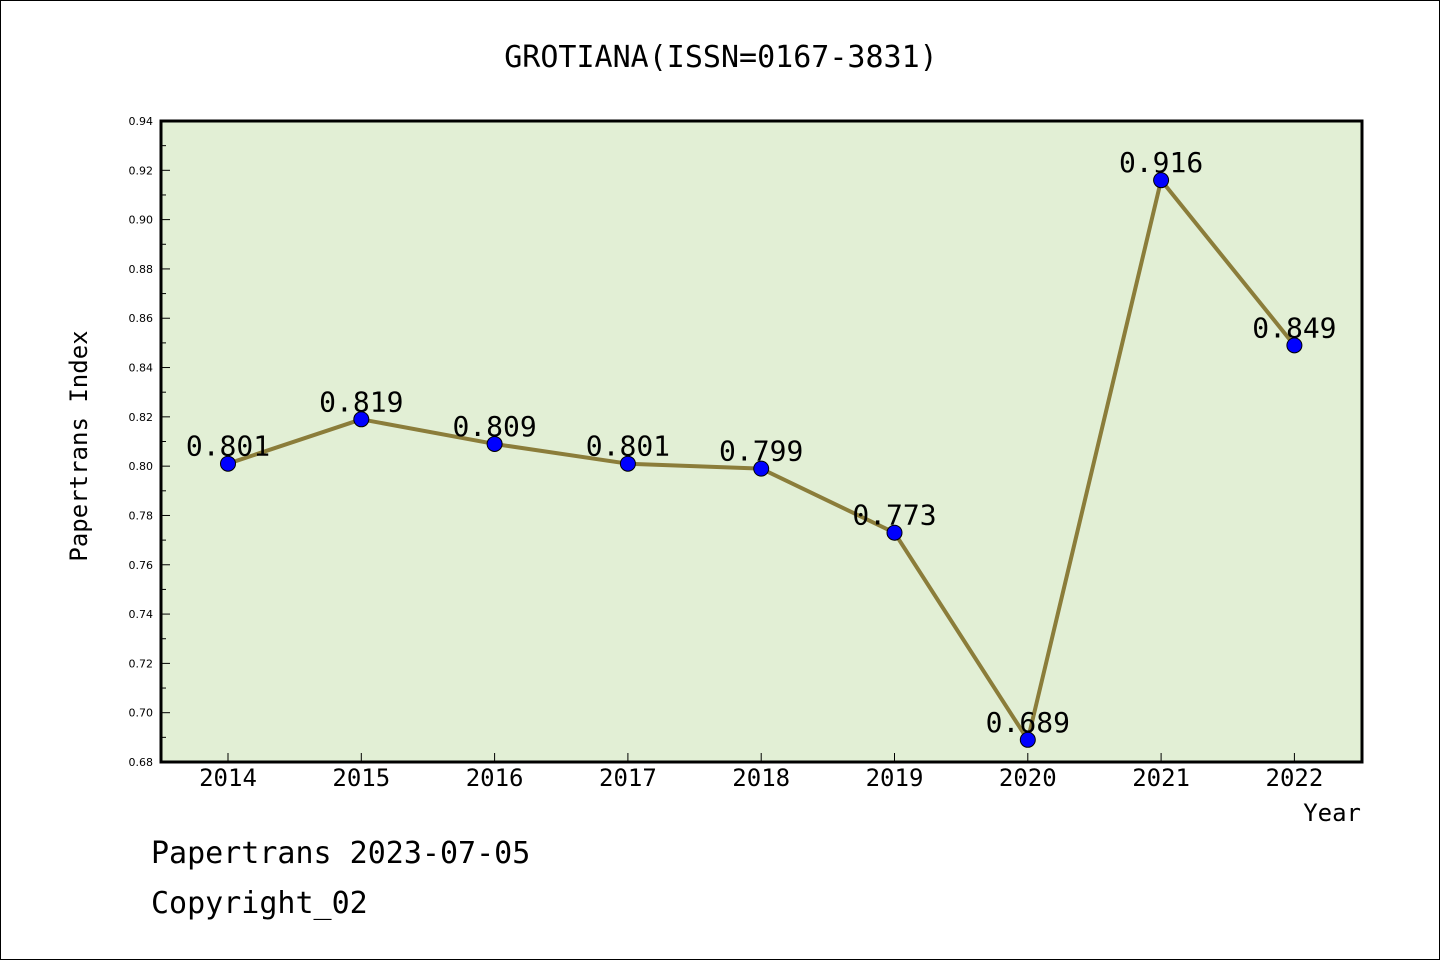 The height and width of the screenshot is (961, 1440). Describe the element at coordinates (141, 170) in the screenshot. I see `y-tick-label: 0.92` at that location.